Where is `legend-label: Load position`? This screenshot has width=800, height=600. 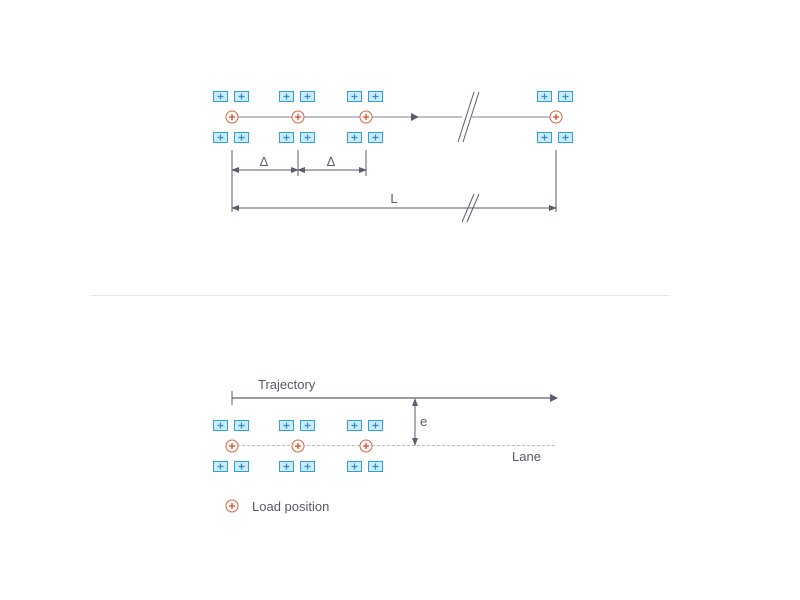
legend-label: Load position is located at coordinates (290, 506).